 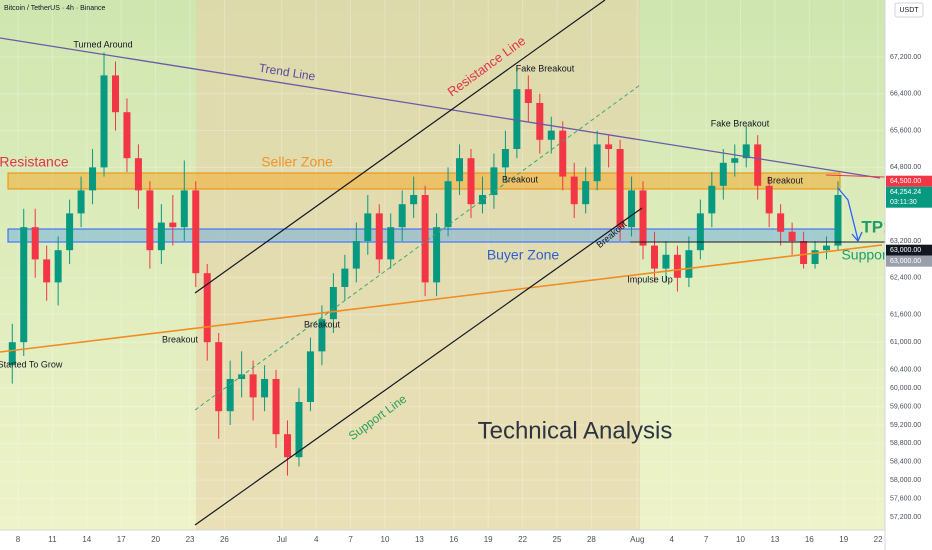 What do you see at coordinates (650, 279) in the screenshot?
I see `annotation: Impulse Up` at bounding box center [650, 279].